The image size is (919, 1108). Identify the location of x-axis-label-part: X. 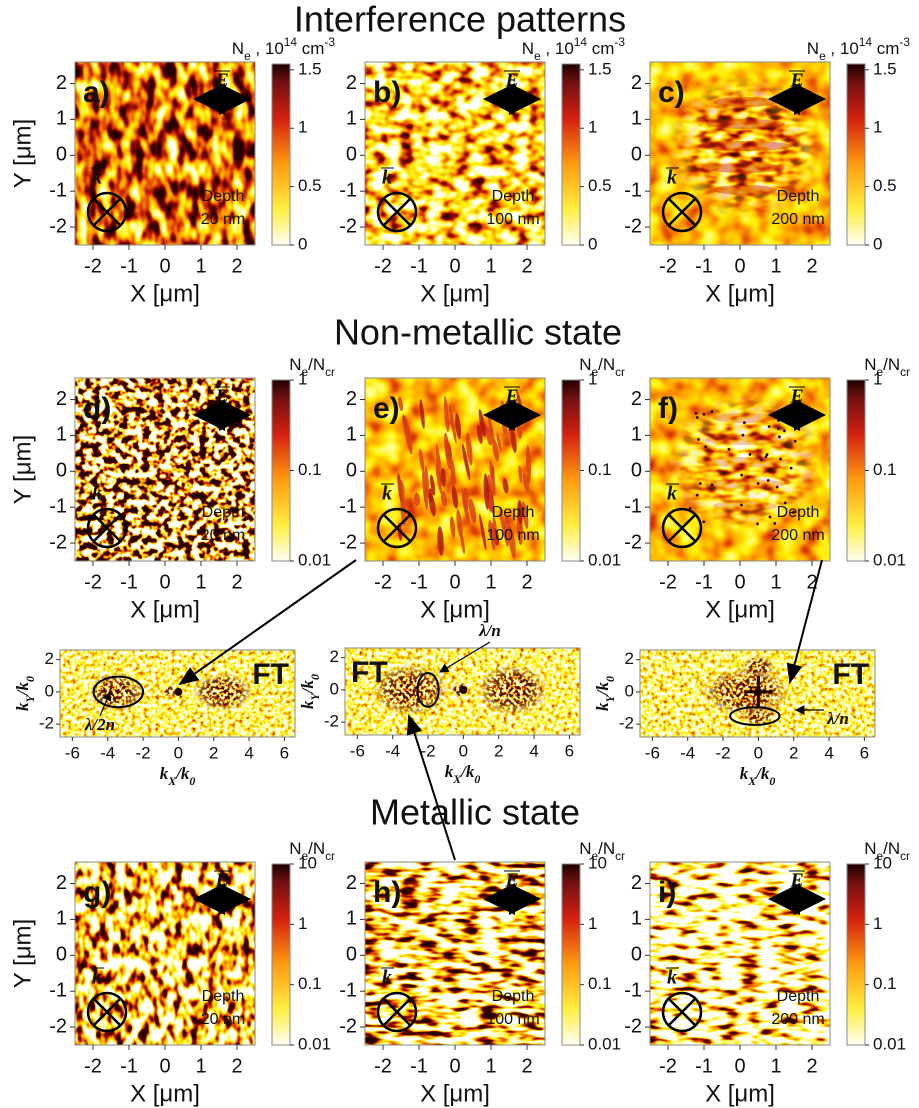
(752, 781).